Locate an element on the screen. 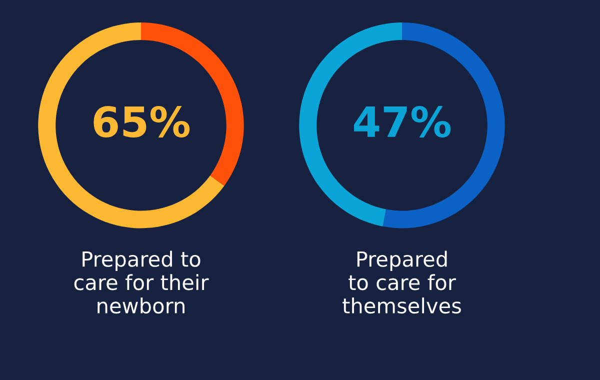  text: Prepared to care for themselves is located at coordinates (401, 282).